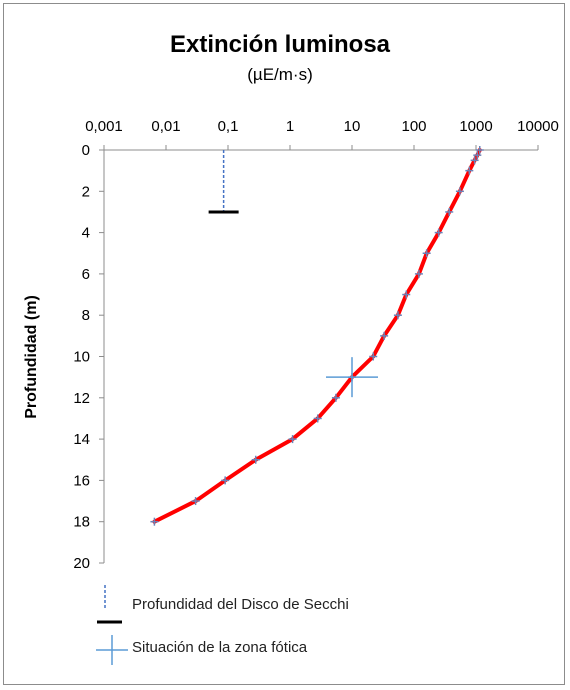 The height and width of the screenshot is (690, 570). What do you see at coordinates (81, 398) in the screenshot?
I see `y-tick-label: 12` at bounding box center [81, 398].